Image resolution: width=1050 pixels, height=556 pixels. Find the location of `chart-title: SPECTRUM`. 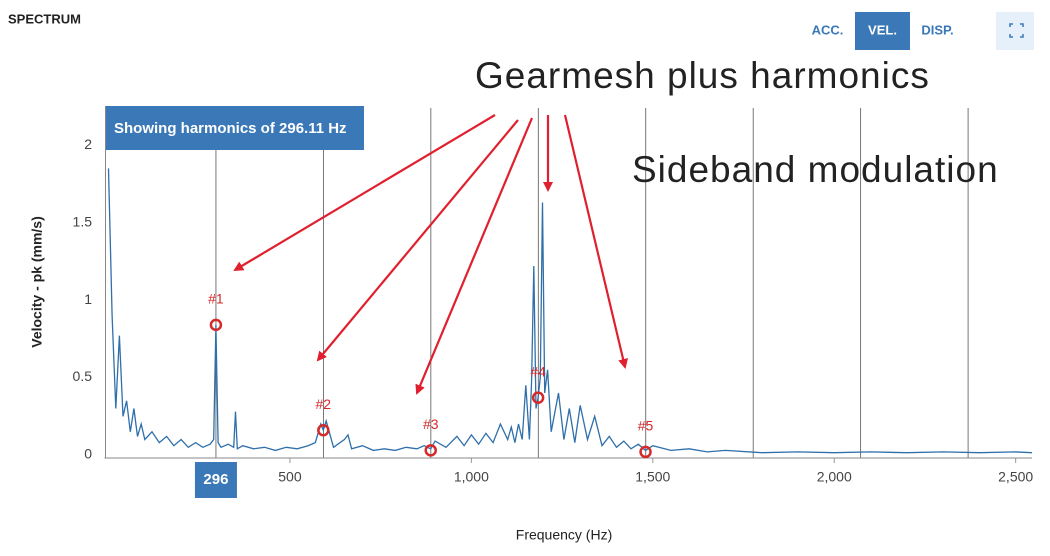

chart-title: SPECTRUM is located at coordinates (44, 18).